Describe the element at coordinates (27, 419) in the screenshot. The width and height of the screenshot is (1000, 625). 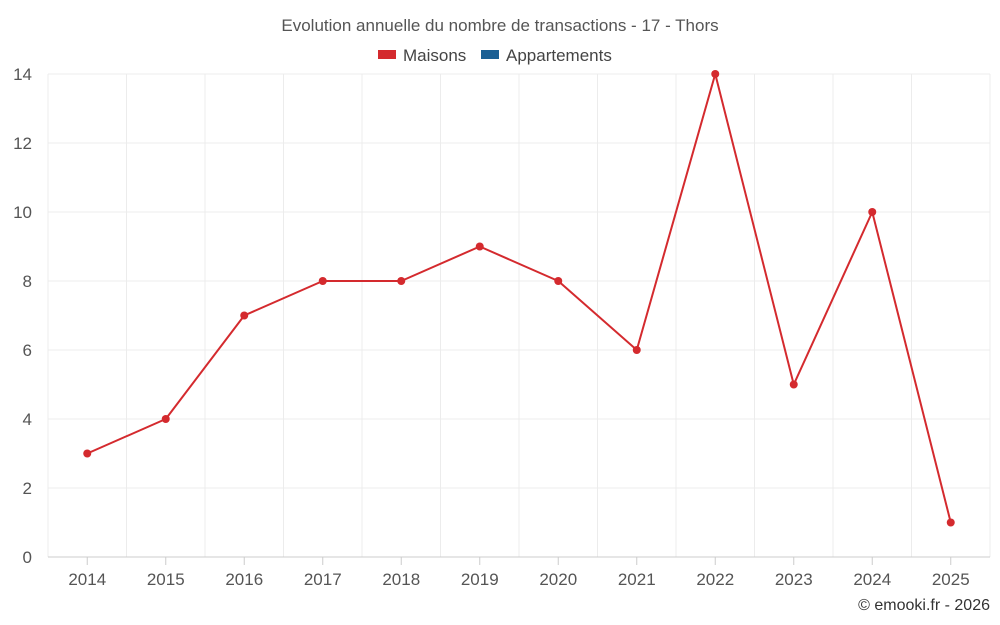
I see `y-tick-label: 4` at that location.